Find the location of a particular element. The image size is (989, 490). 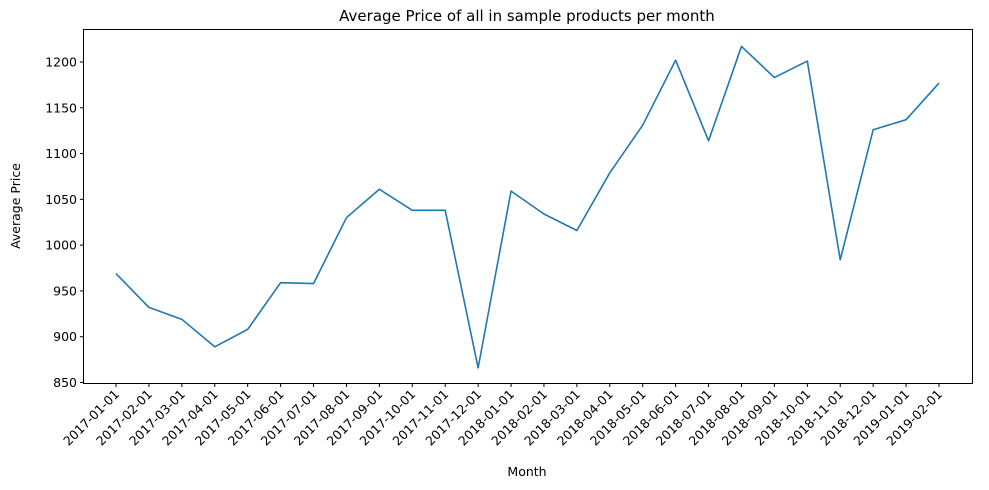

x-axis-title: Month is located at coordinates (526, 471).